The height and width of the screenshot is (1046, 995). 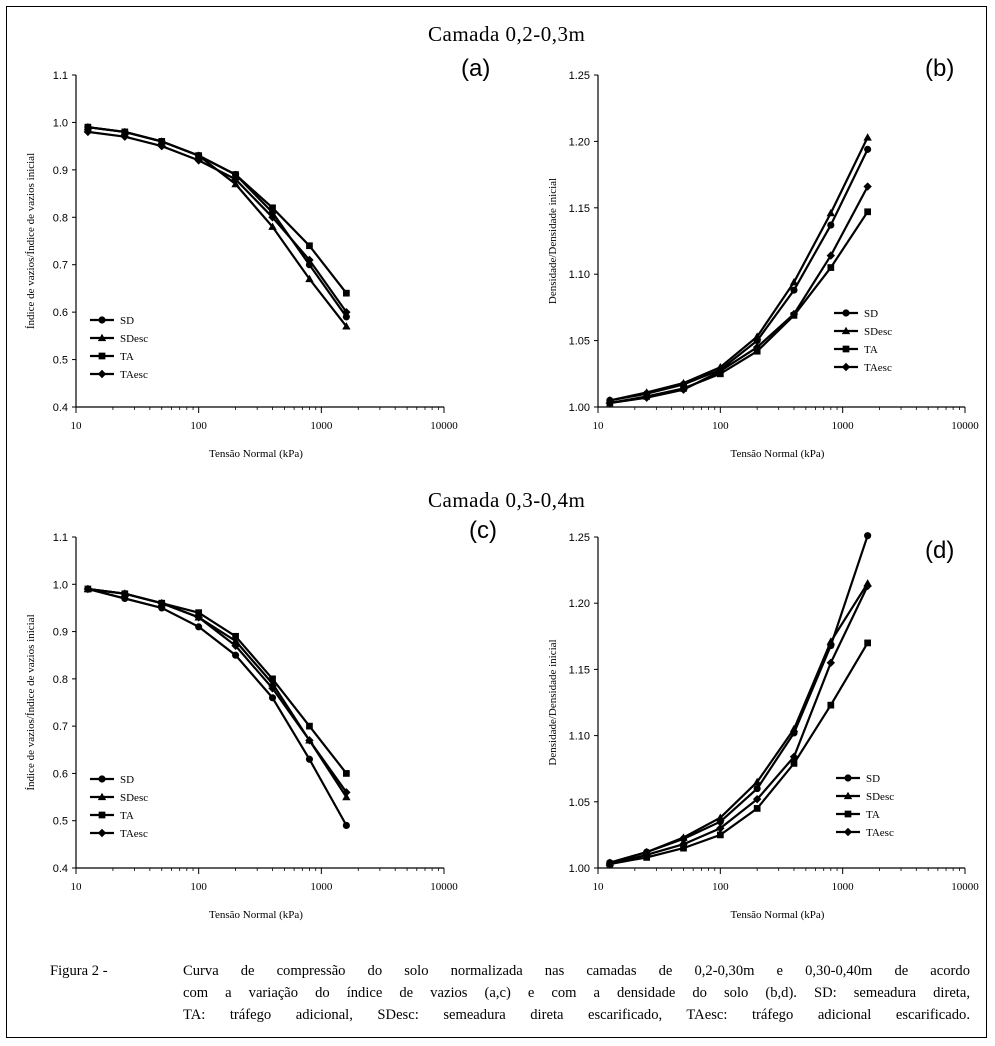 What do you see at coordinates (102, 815) in the screenshot?
I see `panel-c-legend-ta-marker` at bounding box center [102, 815].